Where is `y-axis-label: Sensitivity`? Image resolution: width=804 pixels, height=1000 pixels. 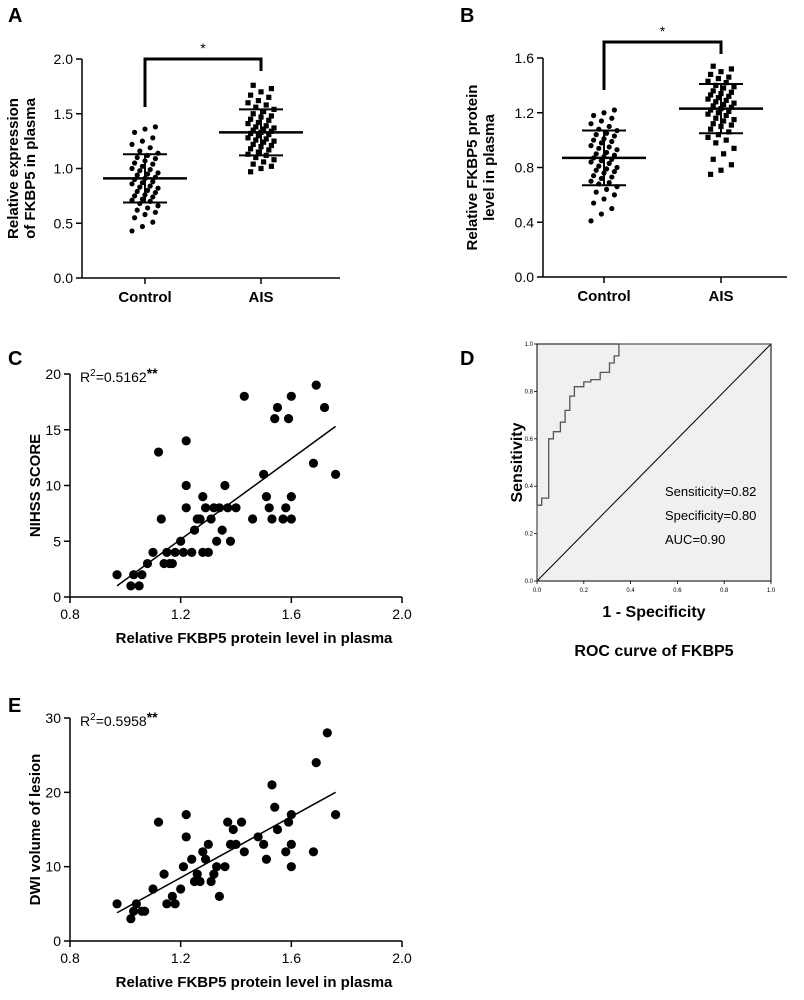 y-axis-label: Sensitivity is located at coordinates (517, 462).